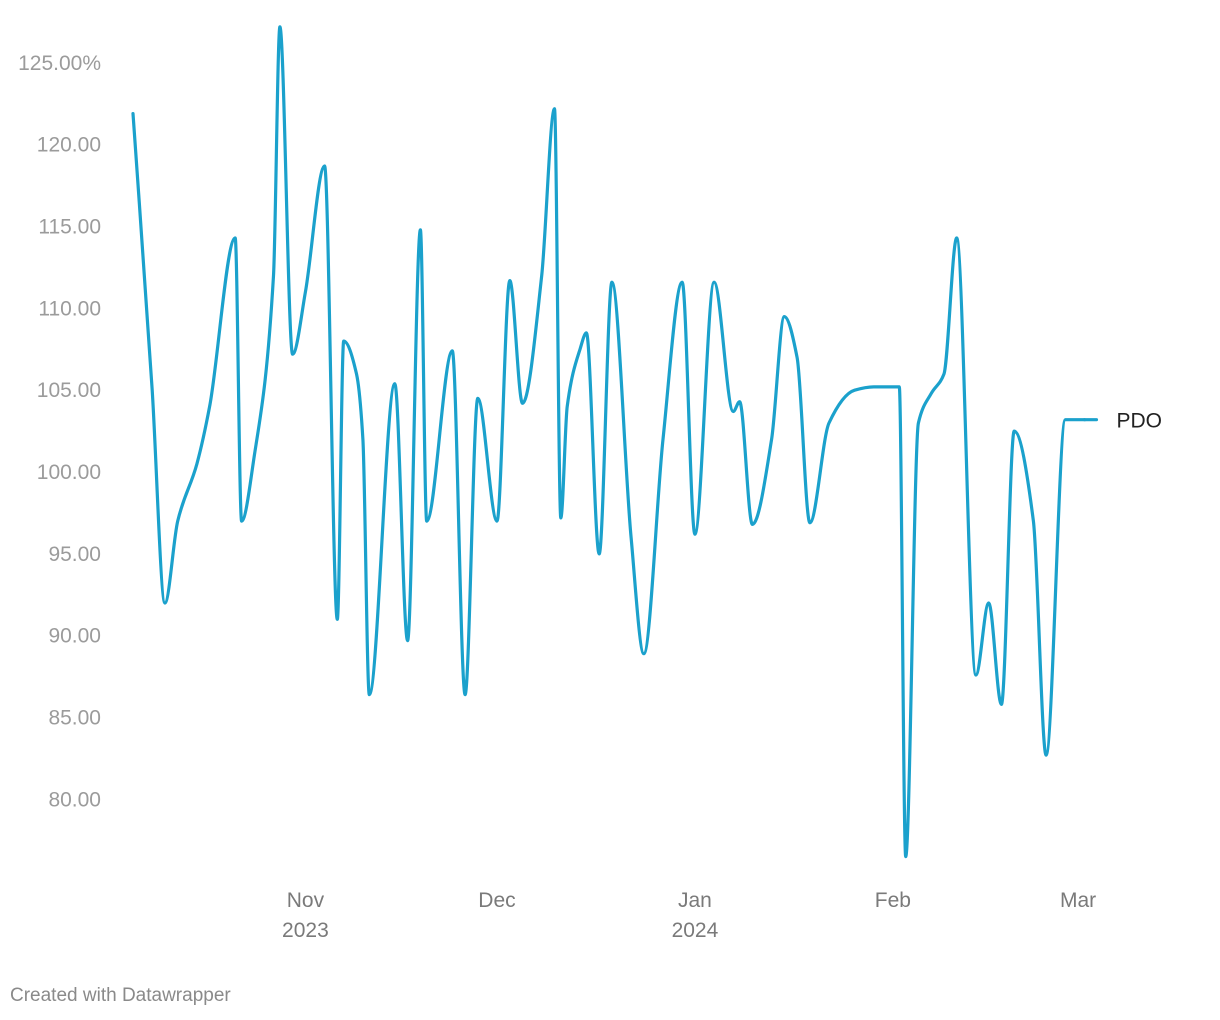  Describe the element at coordinates (496, 900) in the screenshot. I see `x-tick-label: Dec` at that location.